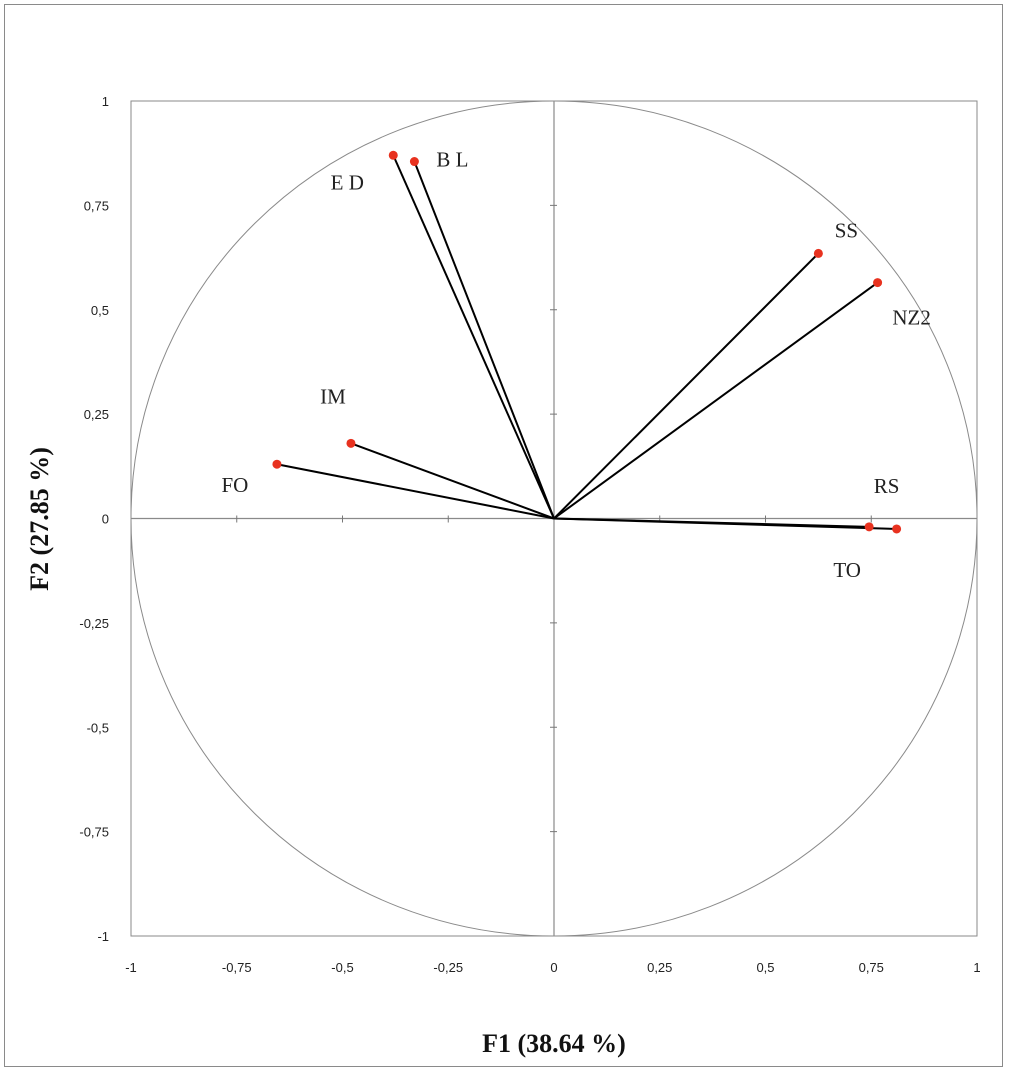 This screenshot has width=1009, height=1071. What do you see at coordinates (277, 464) in the screenshot?
I see `point-fo` at bounding box center [277, 464].